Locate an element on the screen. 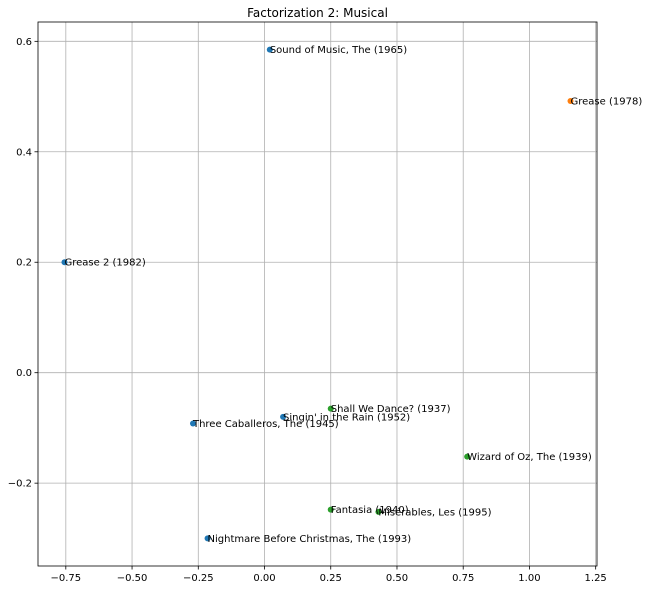 The width and height of the screenshot is (648, 595). x-tick-label: −0.75 is located at coordinates (65, 578).